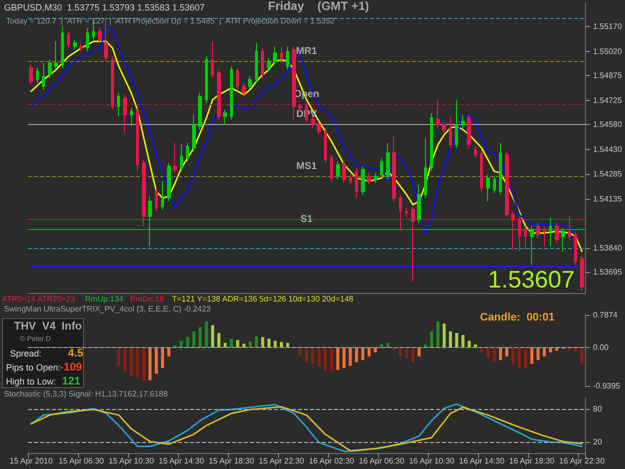 The height and width of the screenshot is (469, 625). Describe the element at coordinates (281, 461) in the screenshot. I see `x-tick-label: 15 Apr 22:30` at that location.